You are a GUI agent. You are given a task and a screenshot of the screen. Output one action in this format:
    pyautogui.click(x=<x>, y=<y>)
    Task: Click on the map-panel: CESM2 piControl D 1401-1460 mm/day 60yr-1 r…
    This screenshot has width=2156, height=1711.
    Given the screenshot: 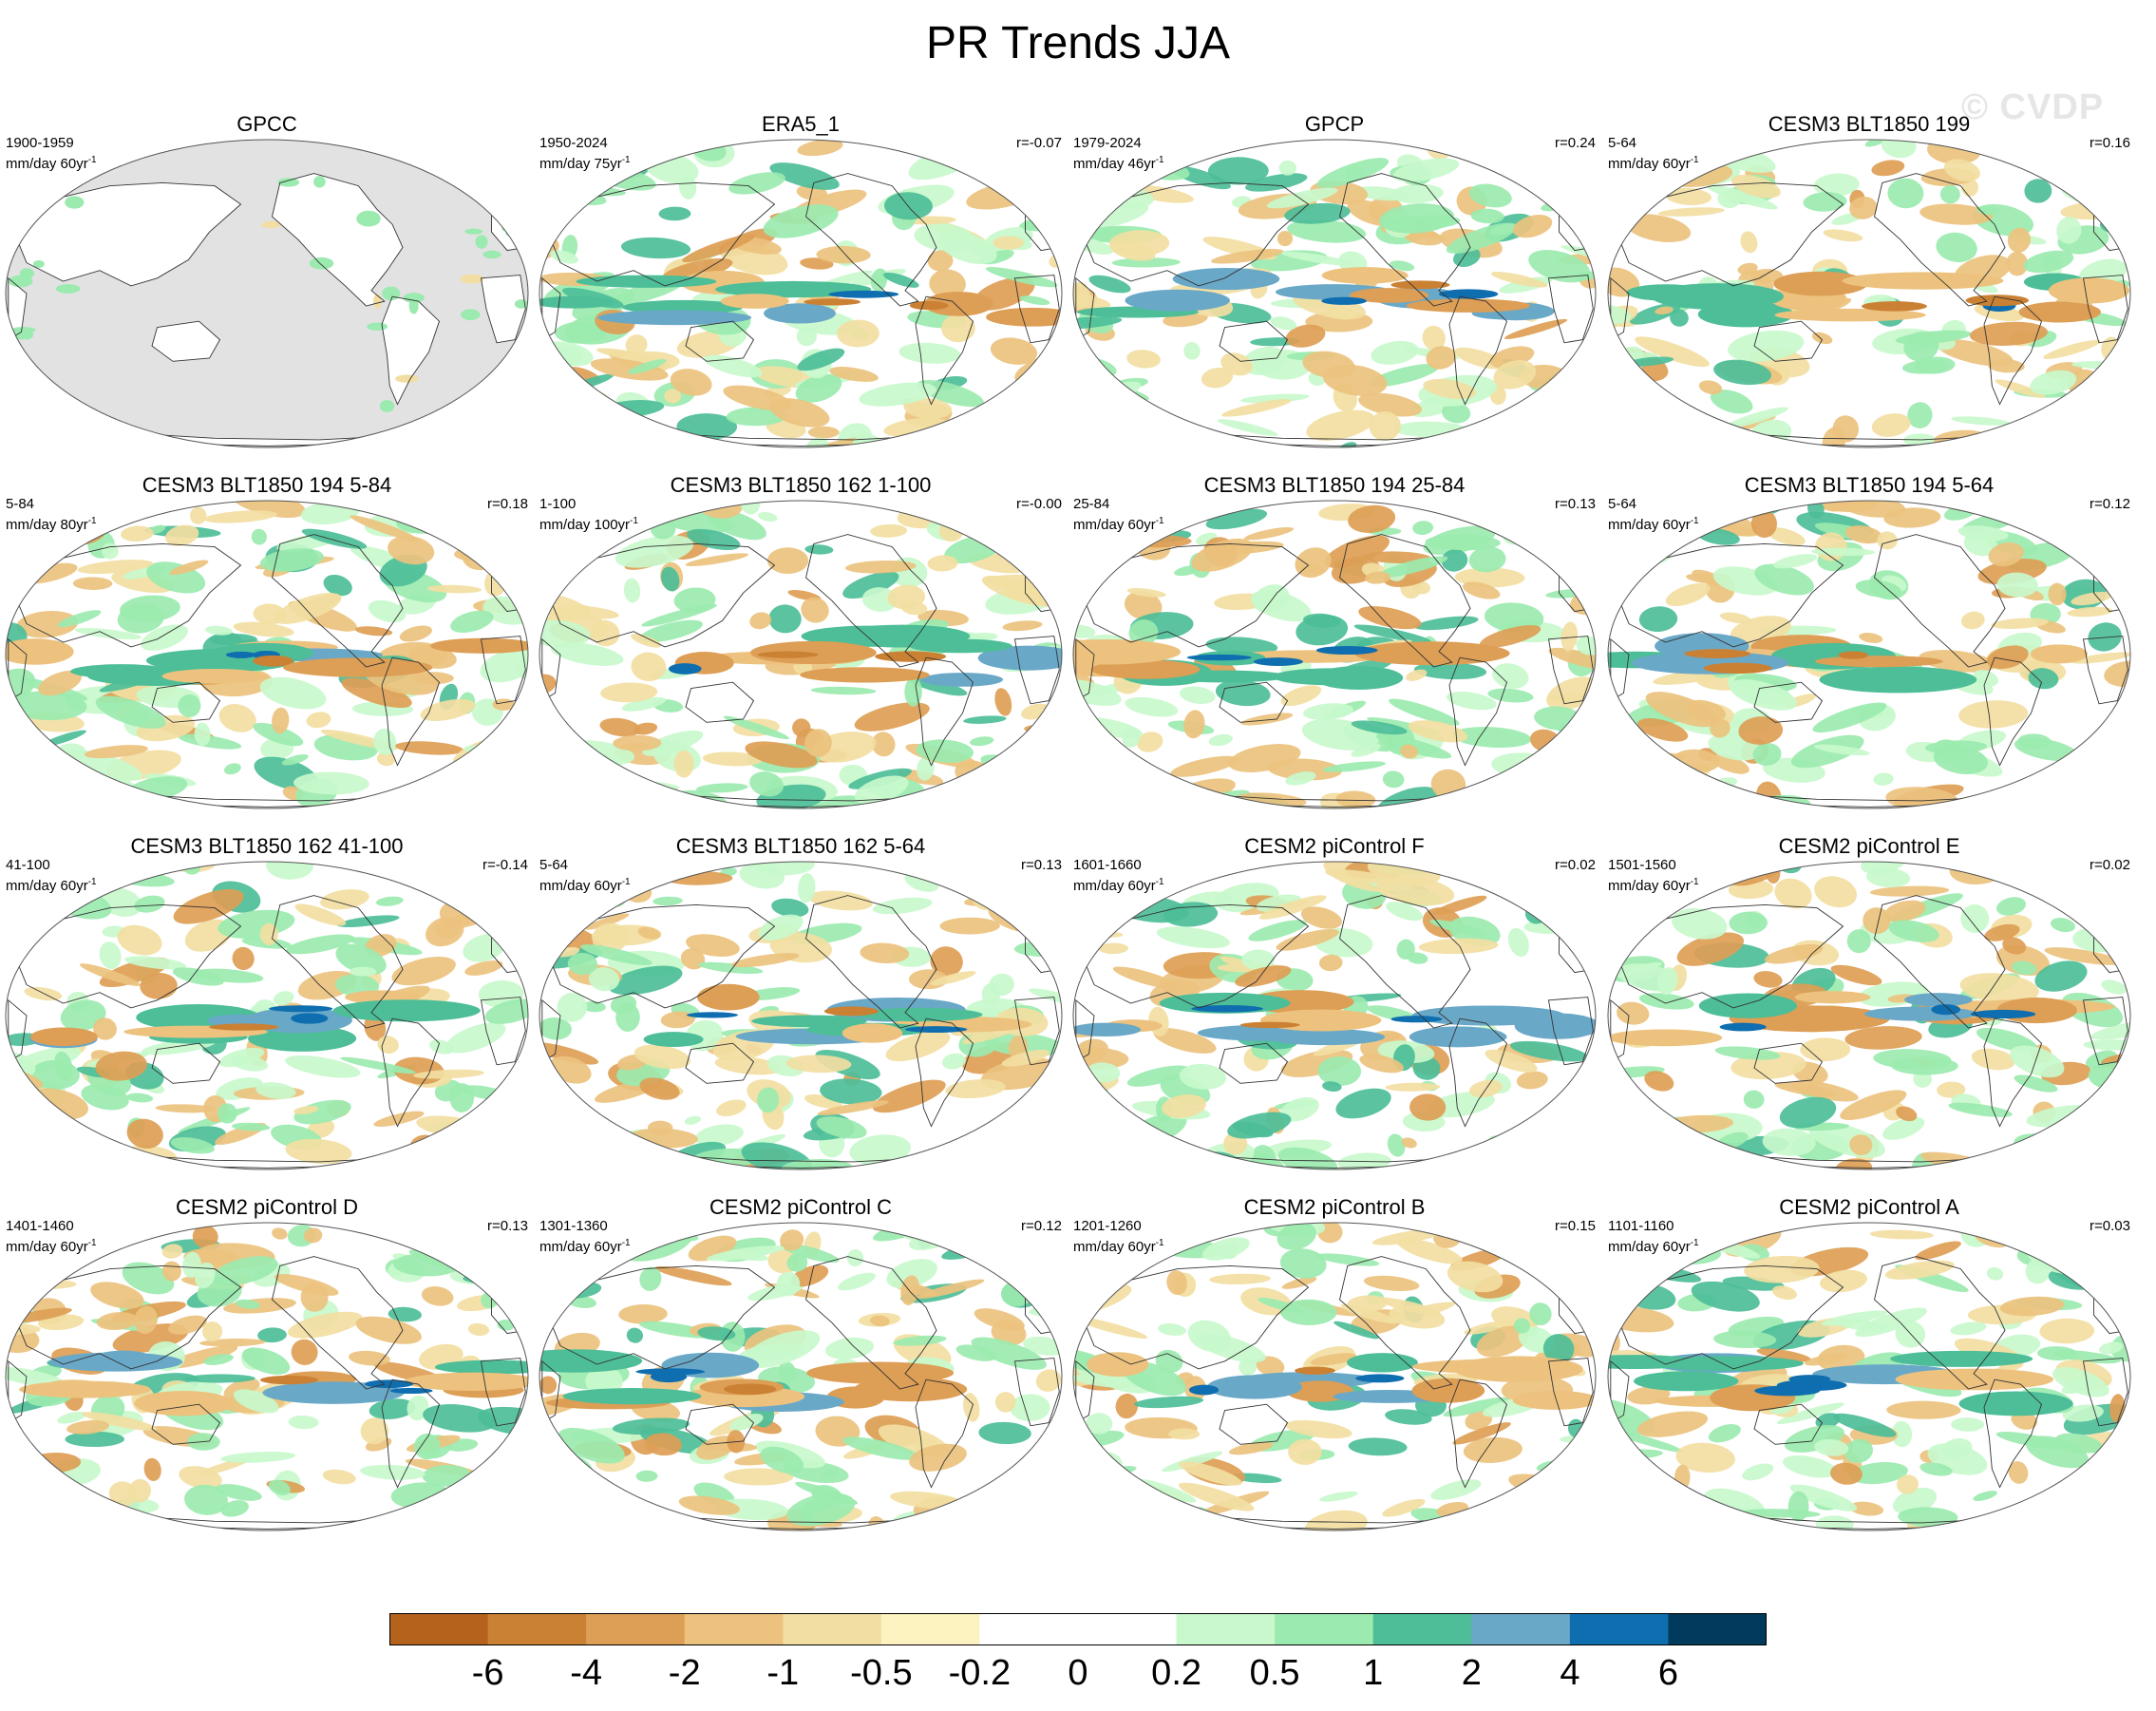 What is the action you would take?
    pyautogui.click(x=267, y=1358)
    